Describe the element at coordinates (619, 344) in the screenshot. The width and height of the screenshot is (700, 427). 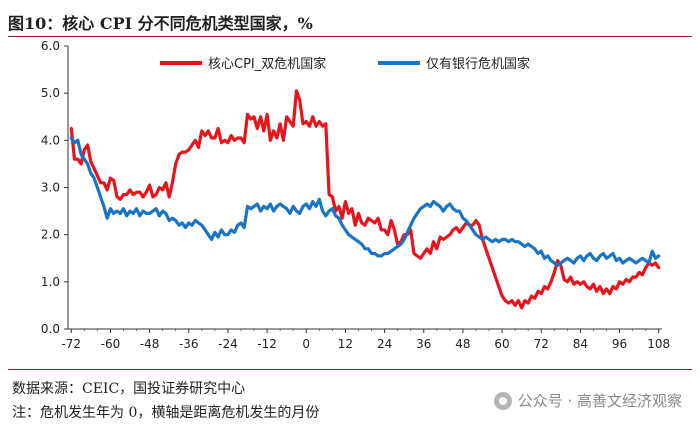
I see `x-tick-label: 96` at that location.